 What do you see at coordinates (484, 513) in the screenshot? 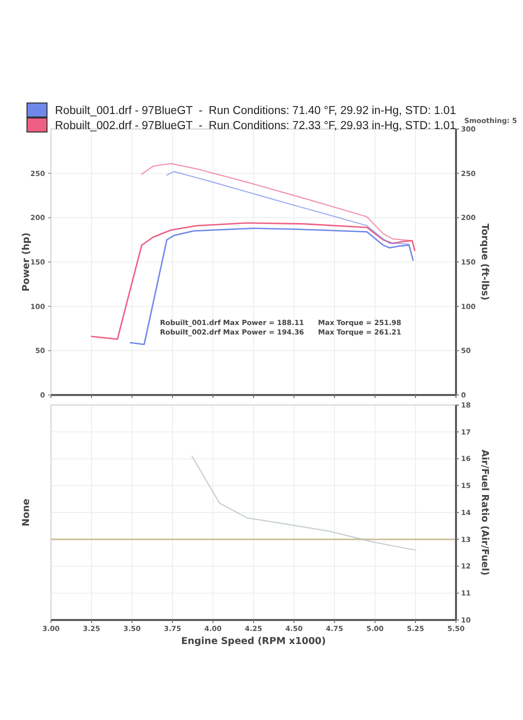
I see `y2-axis-title: Air/Fuel Ratio (Air/Fuel)` at bounding box center [484, 513].